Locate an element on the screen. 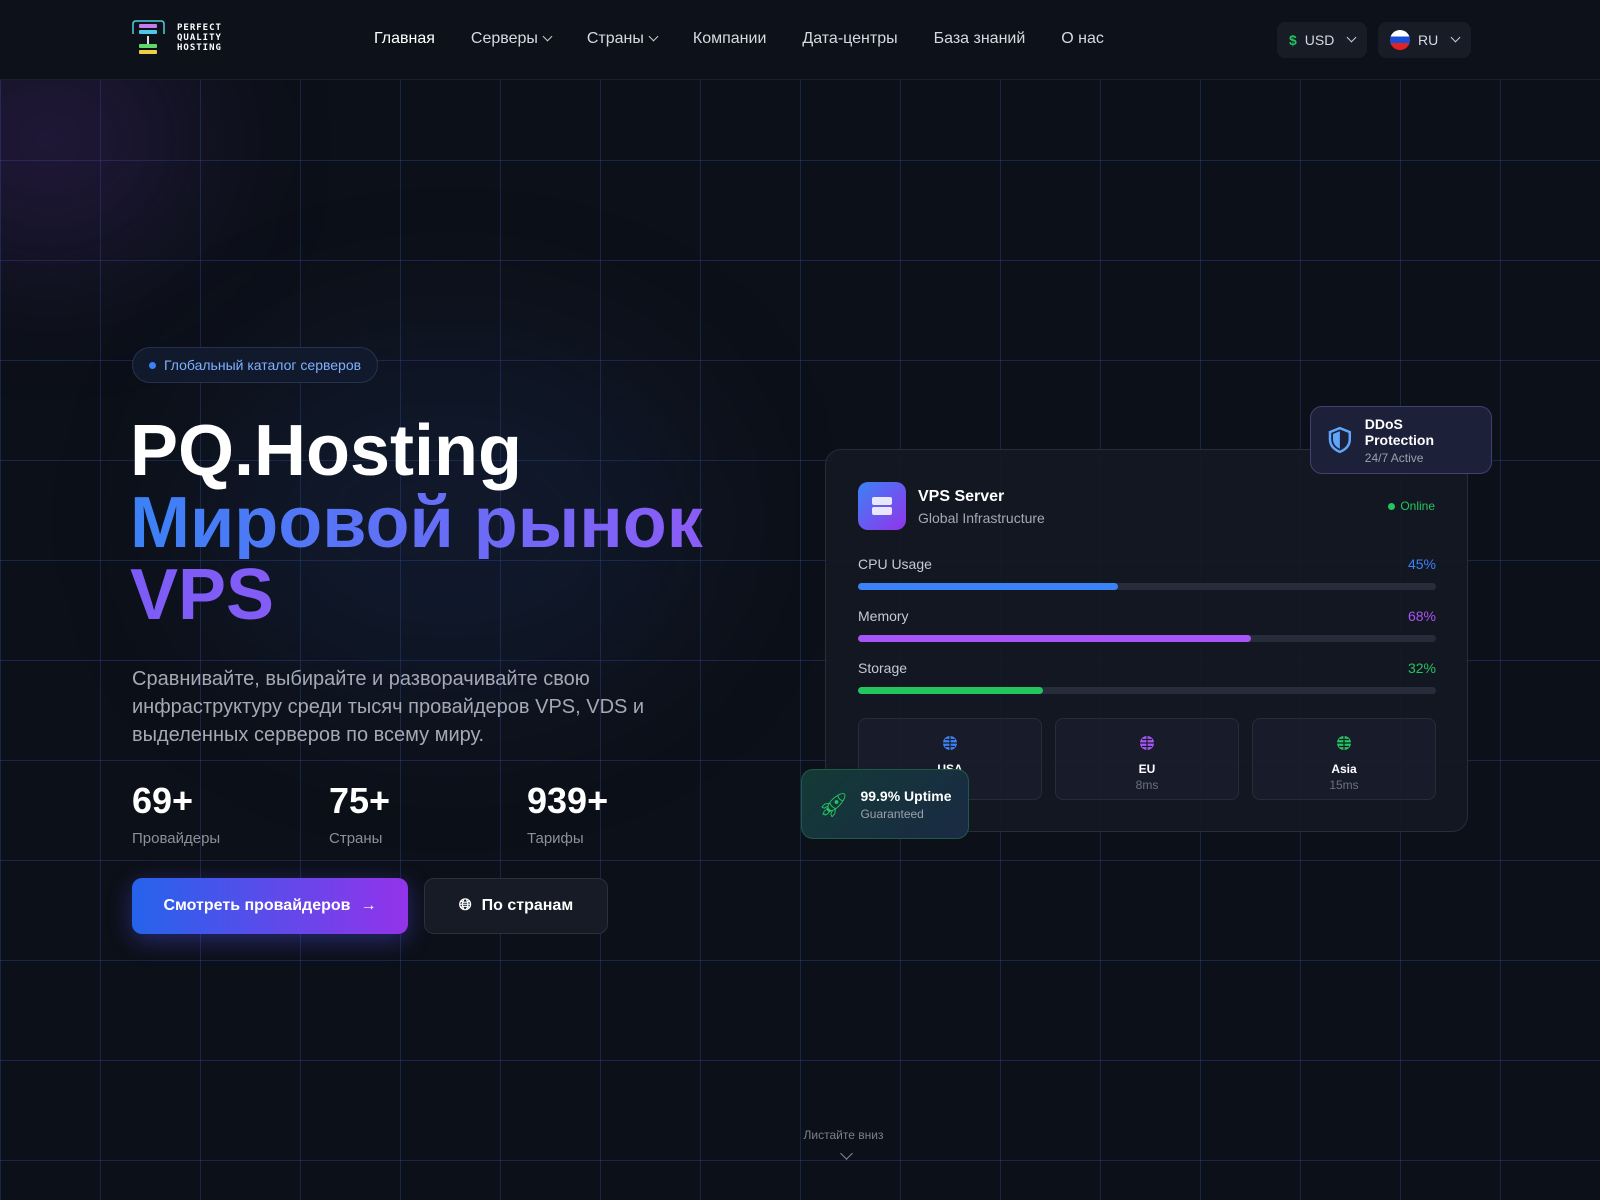 This screenshot has width=1600, height=1200. metric-label: Memory is located at coordinates (883, 616).